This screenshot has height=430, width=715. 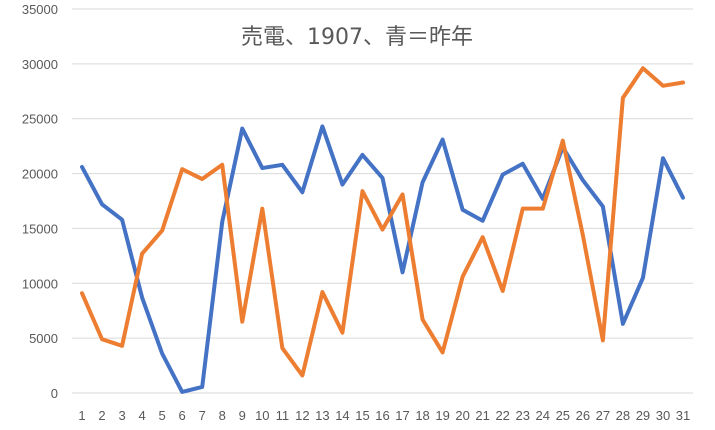 I want to click on y-tick-label: 35000, so click(x=40, y=9).